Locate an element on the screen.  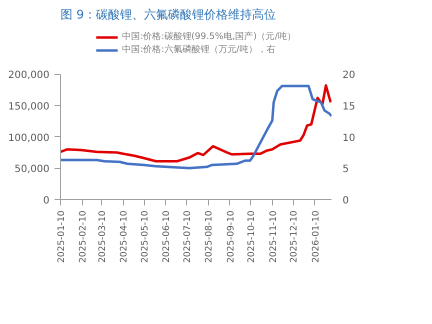
x-tick-label: 2025-04-10 is located at coordinates (125, 236).